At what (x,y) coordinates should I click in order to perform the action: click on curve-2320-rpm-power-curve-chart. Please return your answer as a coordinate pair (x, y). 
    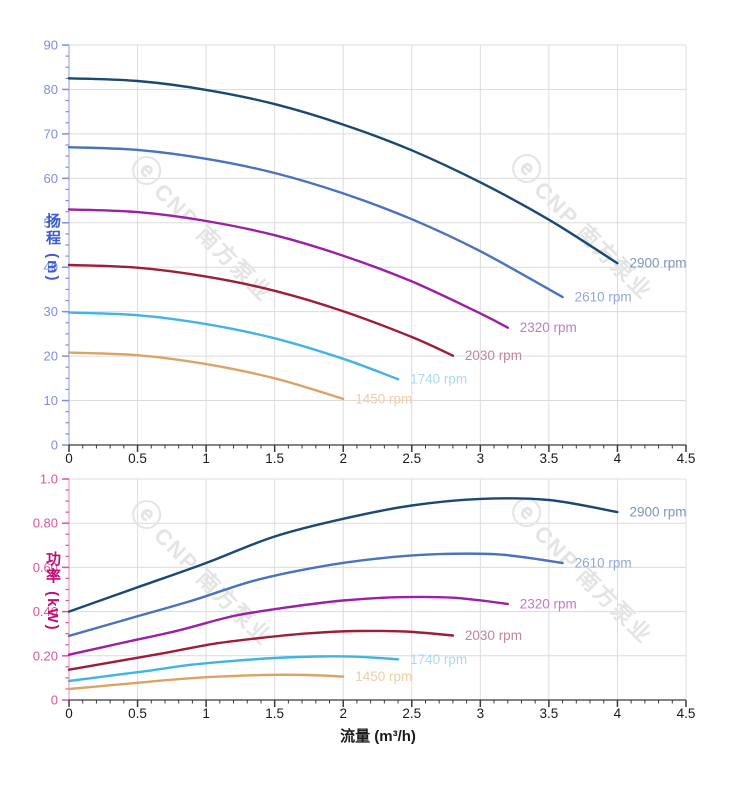
    Looking at the image, I should click on (288, 625).